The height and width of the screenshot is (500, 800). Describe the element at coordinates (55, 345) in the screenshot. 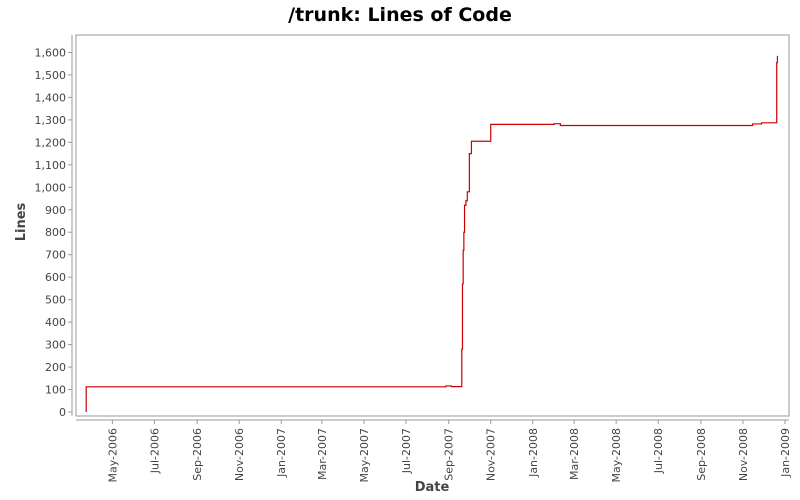

I see `y-tick-label: 300` at that location.